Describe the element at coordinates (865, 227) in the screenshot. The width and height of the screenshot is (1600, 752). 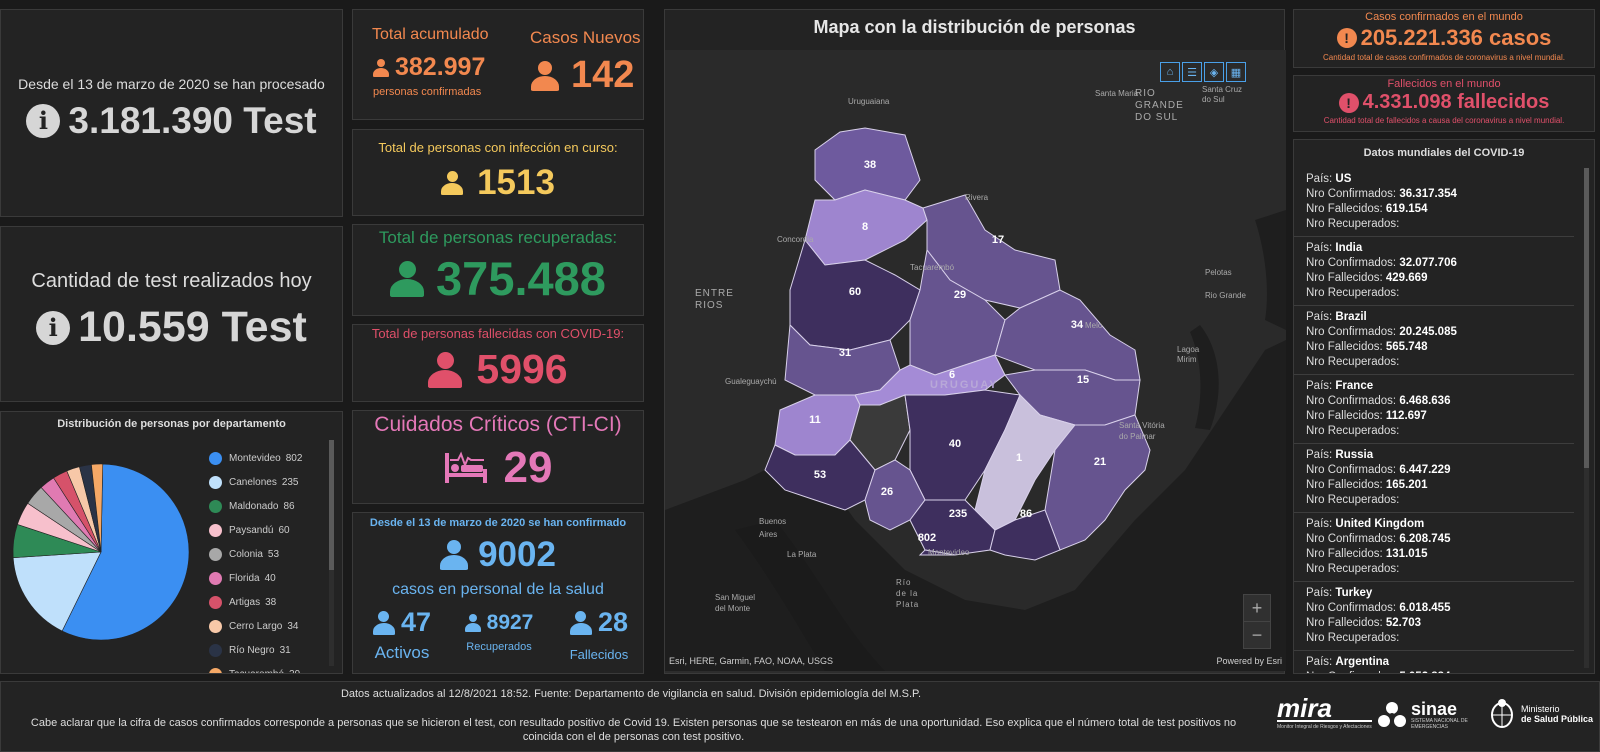
I see `region-value-label: 8` at that location.